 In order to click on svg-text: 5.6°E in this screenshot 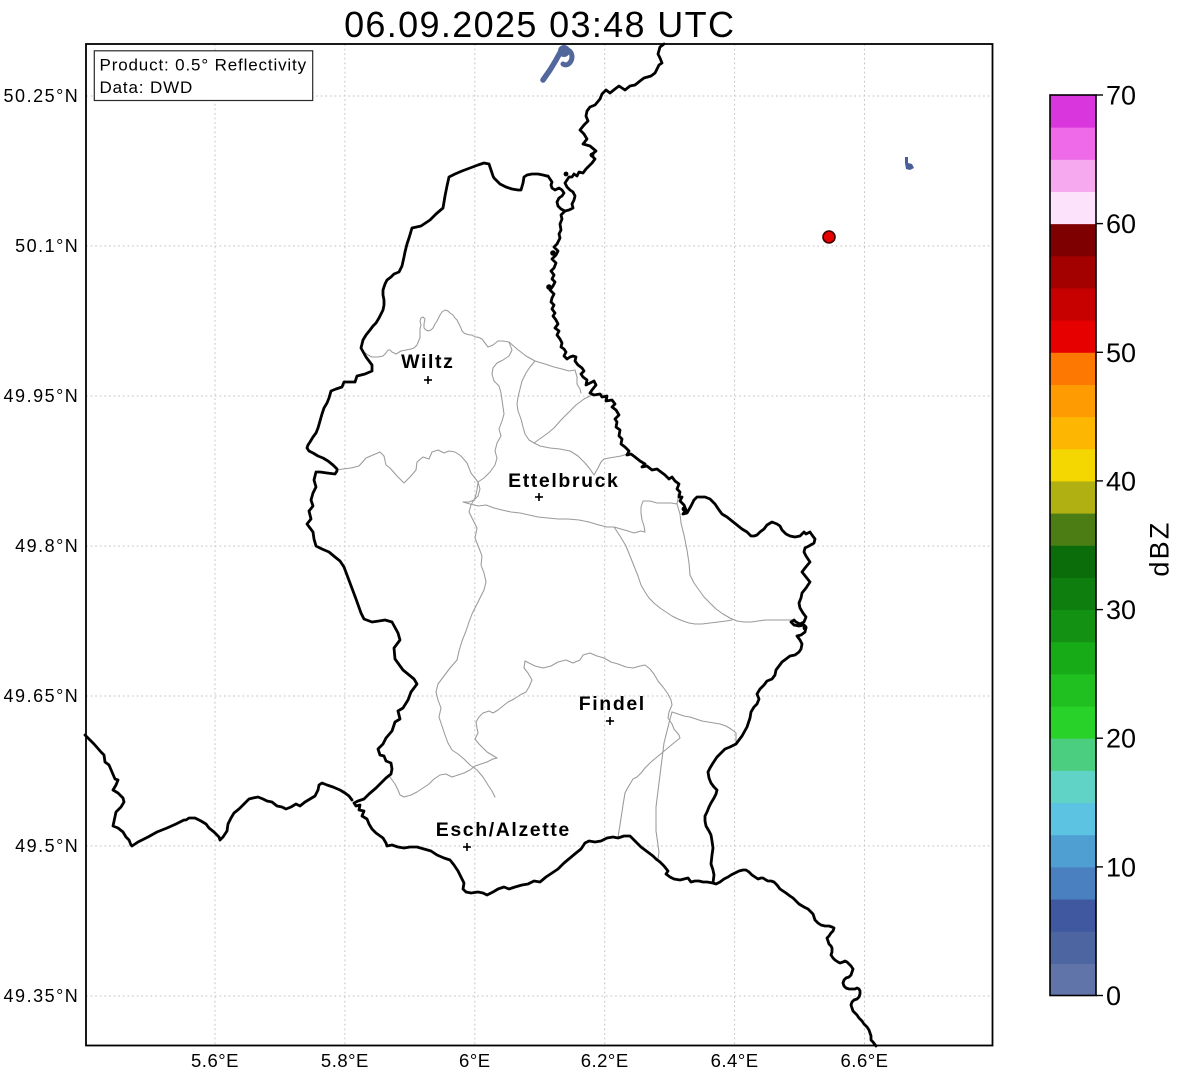, I will do `click(215, 1060)`.